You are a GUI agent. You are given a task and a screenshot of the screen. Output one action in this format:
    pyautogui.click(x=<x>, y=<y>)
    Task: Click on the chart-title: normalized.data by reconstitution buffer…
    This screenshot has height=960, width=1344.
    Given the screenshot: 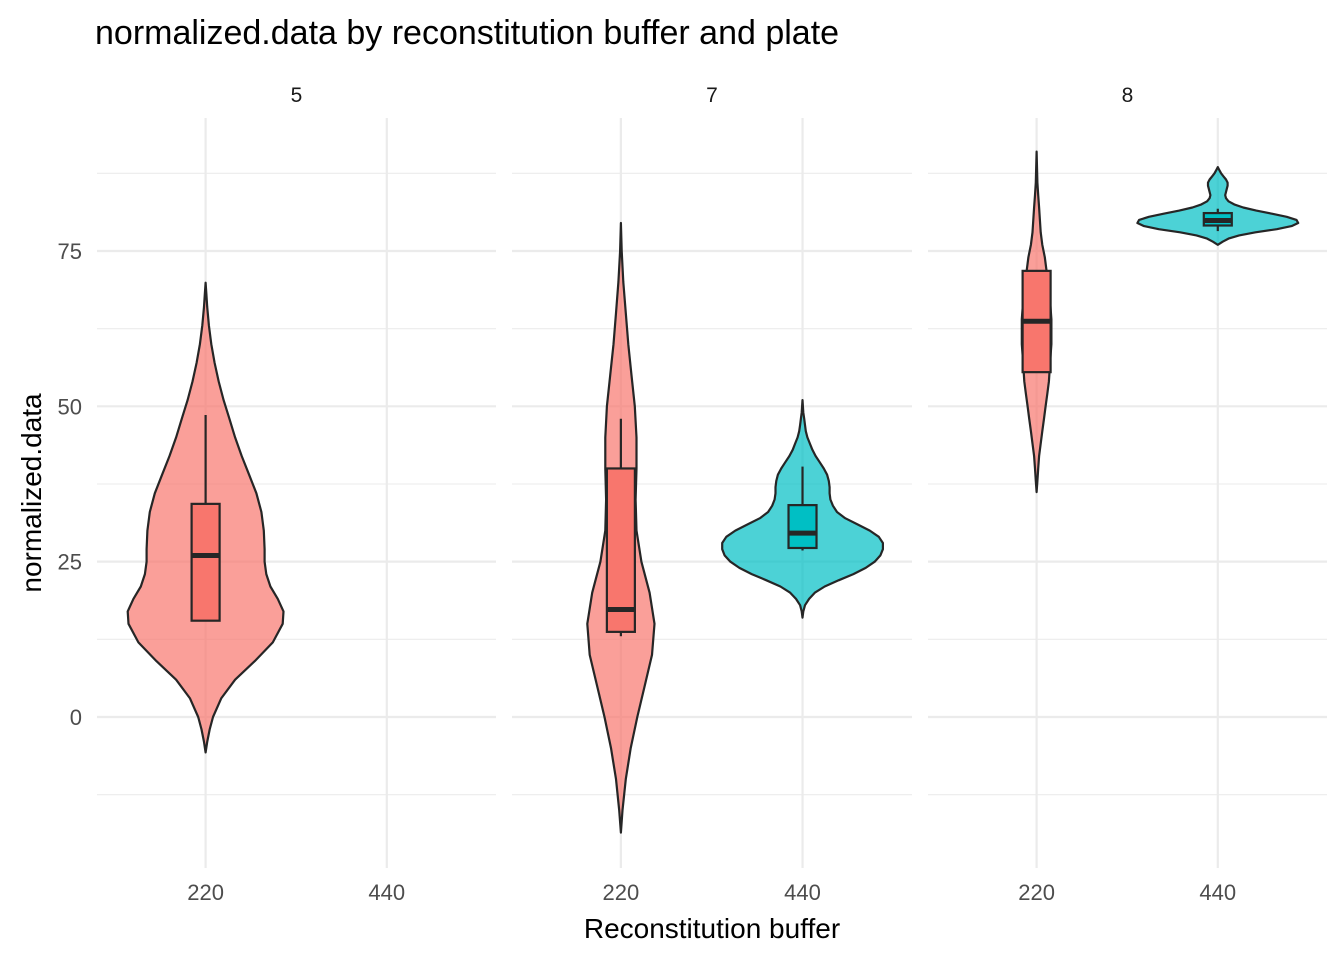 What is the action you would take?
    pyautogui.click(x=467, y=33)
    